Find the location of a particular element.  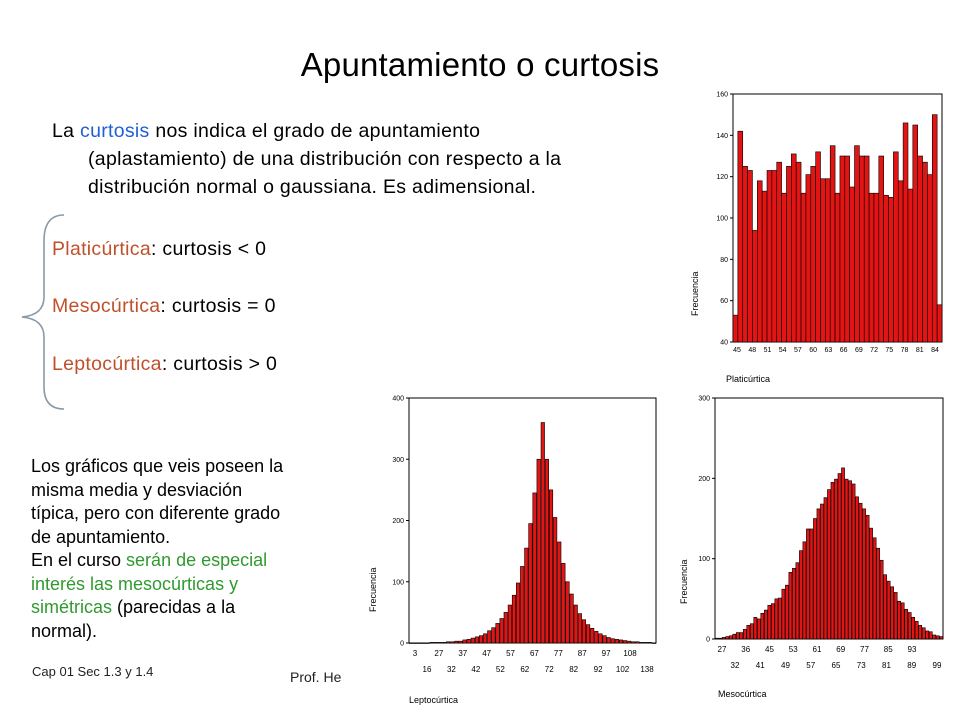

y-tick-label: 300 is located at coordinates (398, 460).